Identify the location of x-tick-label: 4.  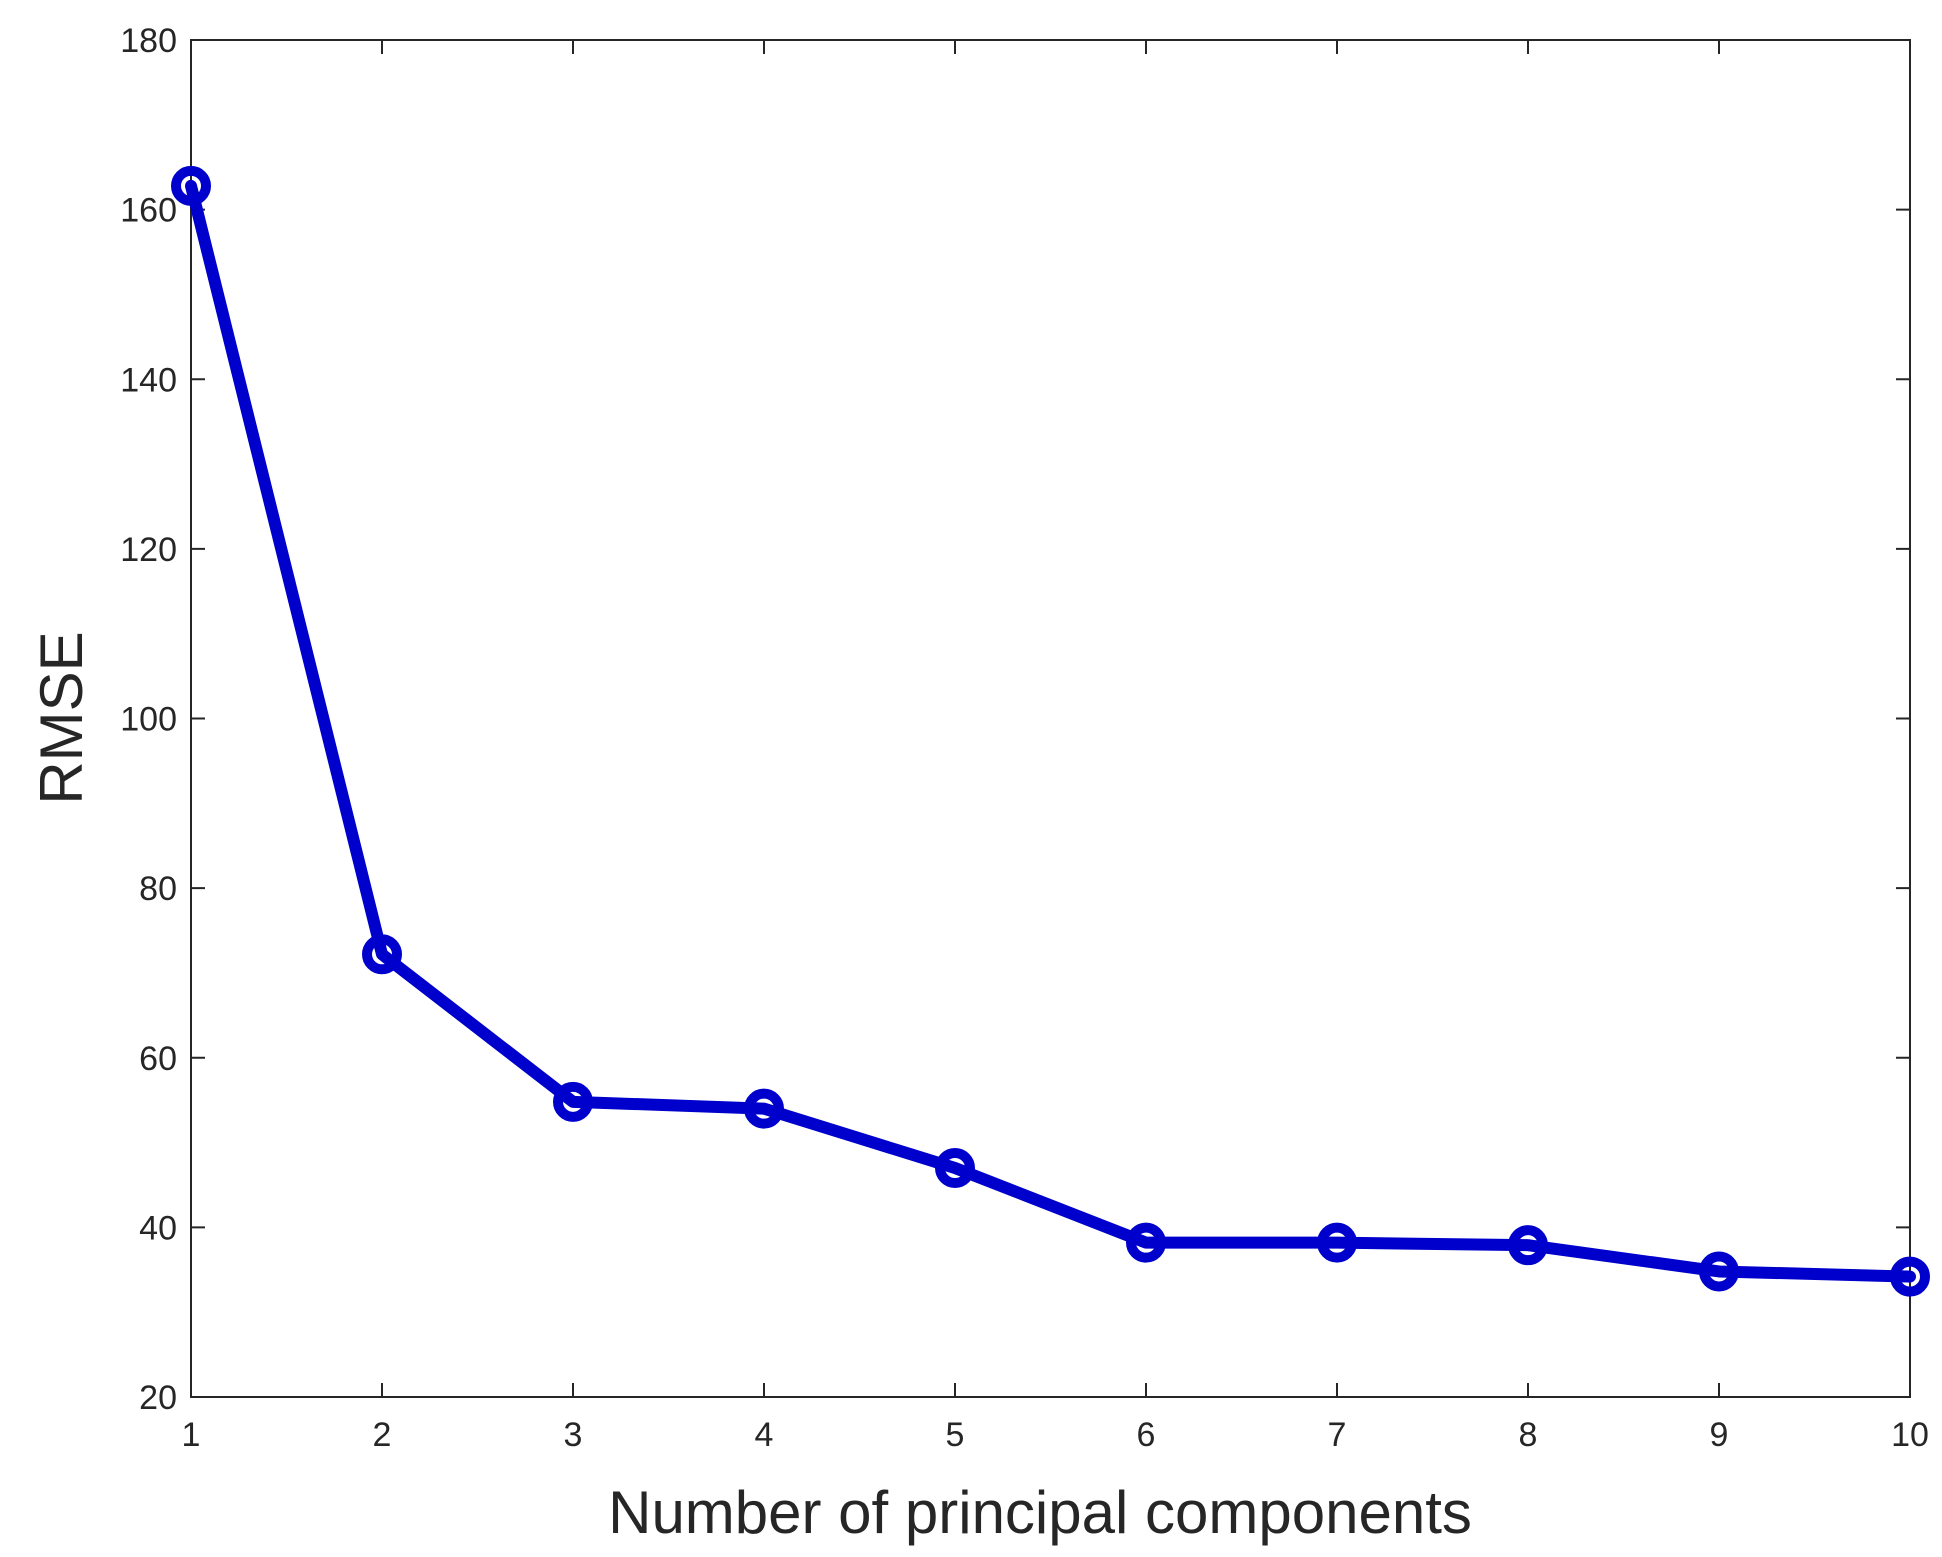
(764, 1435).